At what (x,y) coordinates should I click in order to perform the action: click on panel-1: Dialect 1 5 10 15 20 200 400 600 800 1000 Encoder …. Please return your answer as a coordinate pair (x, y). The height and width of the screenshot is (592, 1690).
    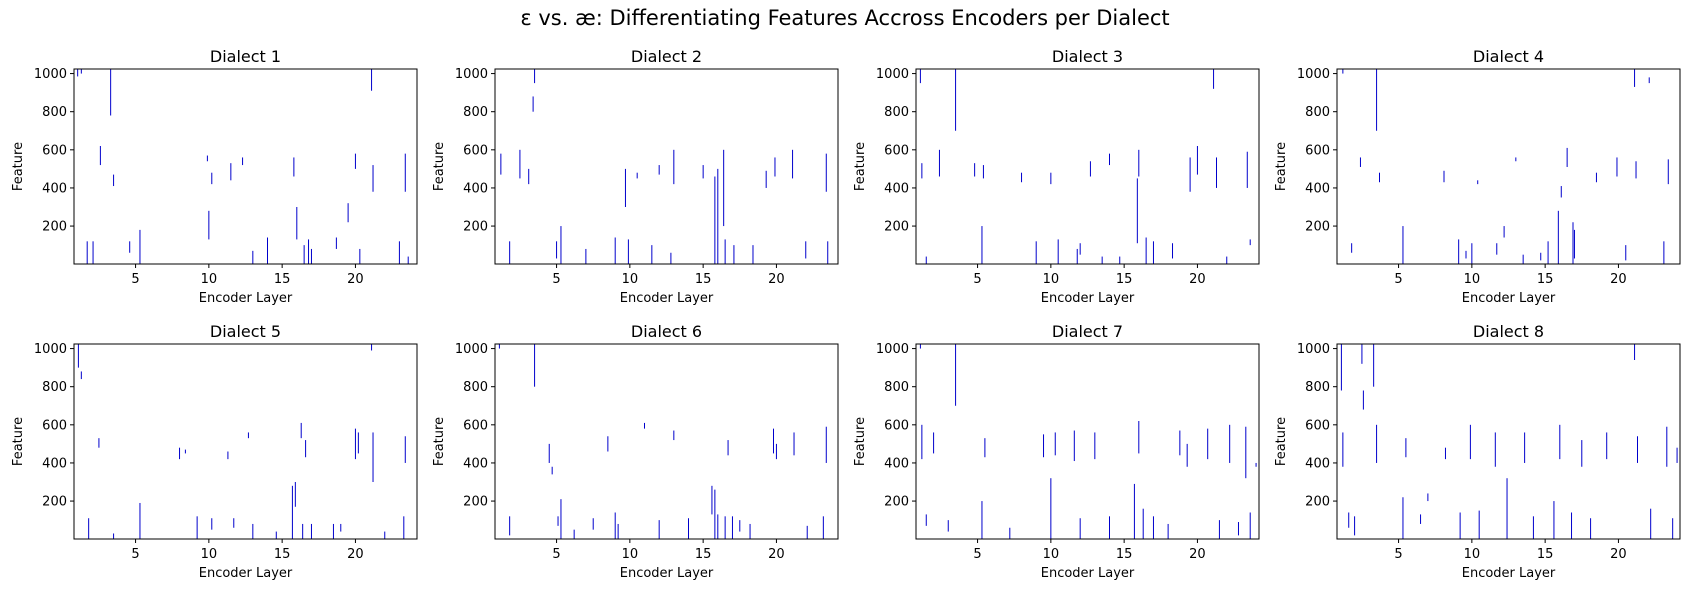
    Looking at the image, I should click on (214, 176).